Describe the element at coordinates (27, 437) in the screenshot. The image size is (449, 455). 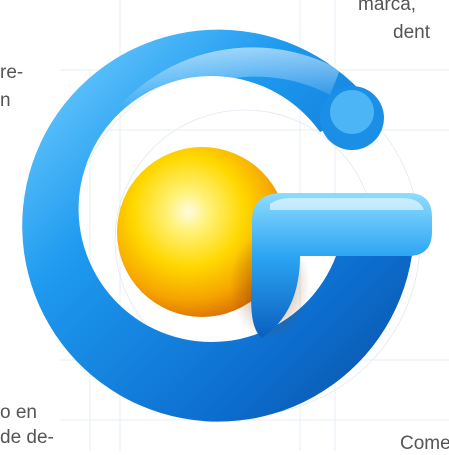
I see `text-fragment-bottom-left-2: de de-` at that location.